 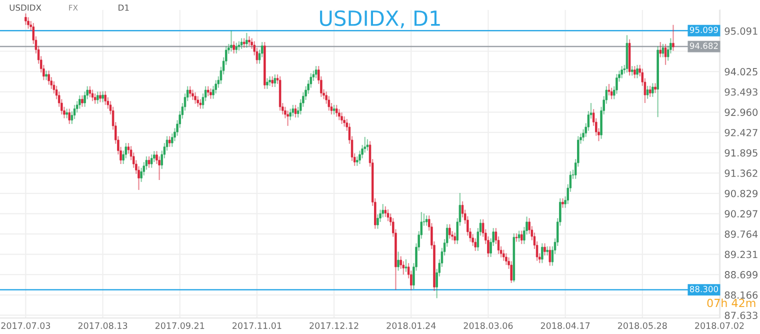 What do you see at coordinates (25, 325) in the screenshot?
I see `x-tick-label: 2017.07.03` at bounding box center [25, 325].